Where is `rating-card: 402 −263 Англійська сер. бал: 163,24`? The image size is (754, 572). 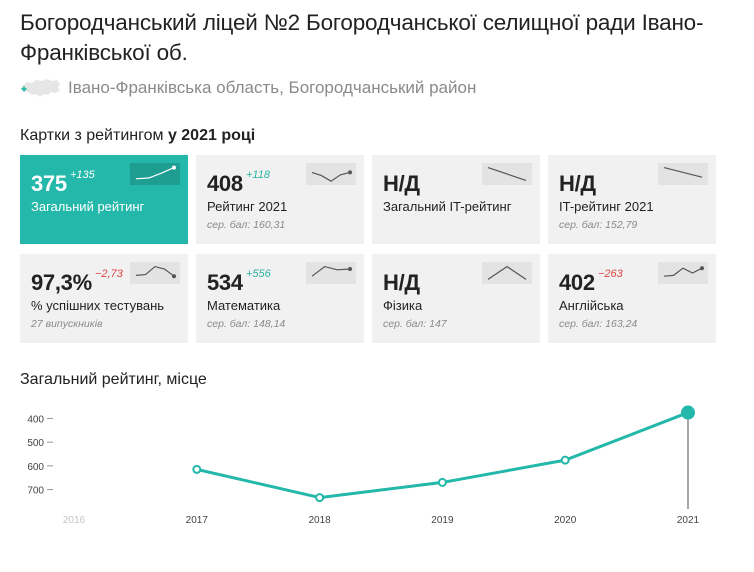
rating-card: 402 −263 Англійська сер. бал: 163,24 is located at coordinates (632, 298).